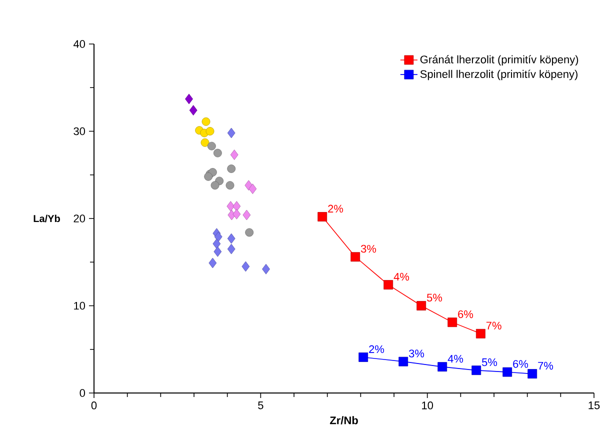 This screenshot has height=441, width=610. What do you see at coordinates (261, 406) in the screenshot?
I see `x-tick-label: 5` at bounding box center [261, 406].